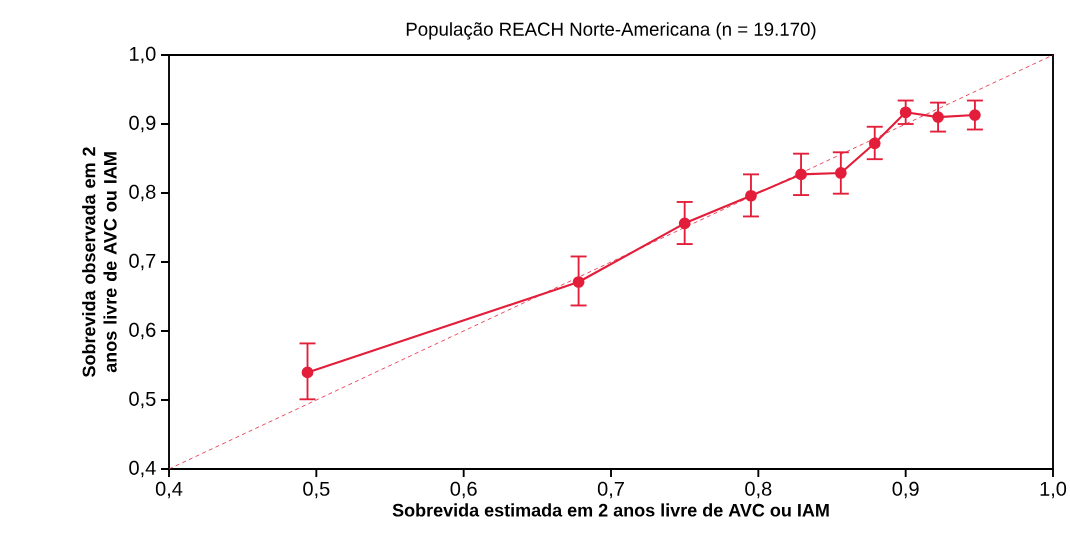 This screenshot has height=545, width=1070. I want to click on x-tick-label: 0,6, so click(463, 490).